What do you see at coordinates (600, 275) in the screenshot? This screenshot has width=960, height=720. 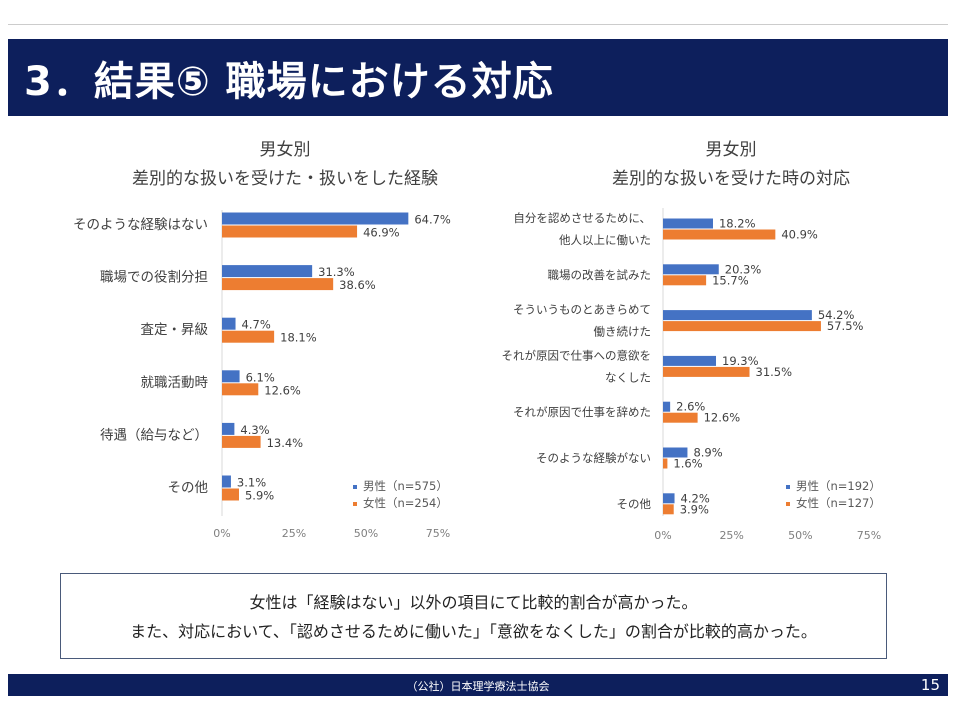 I see `chart2-category-label: 職場の改善を試みた` at bounding box center [600, 275].